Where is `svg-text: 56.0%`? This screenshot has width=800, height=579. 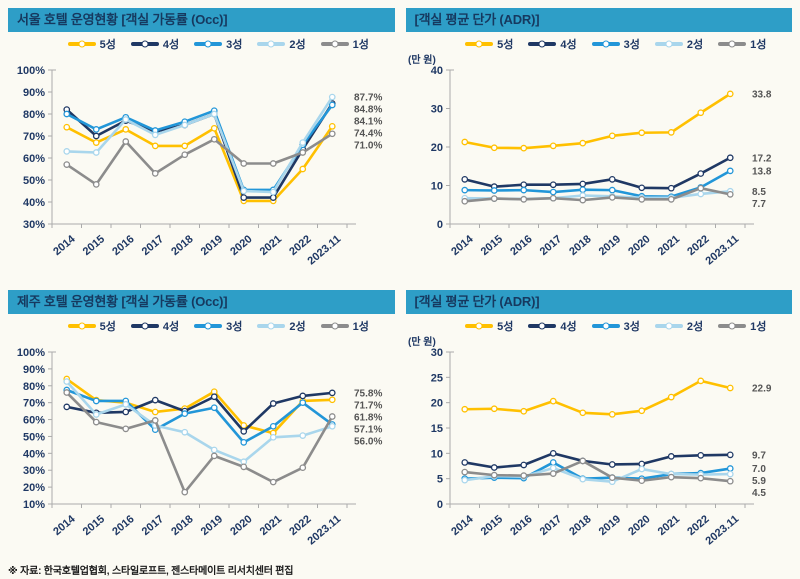
svg-text: 56.0% is located at coordinates (368, 441).